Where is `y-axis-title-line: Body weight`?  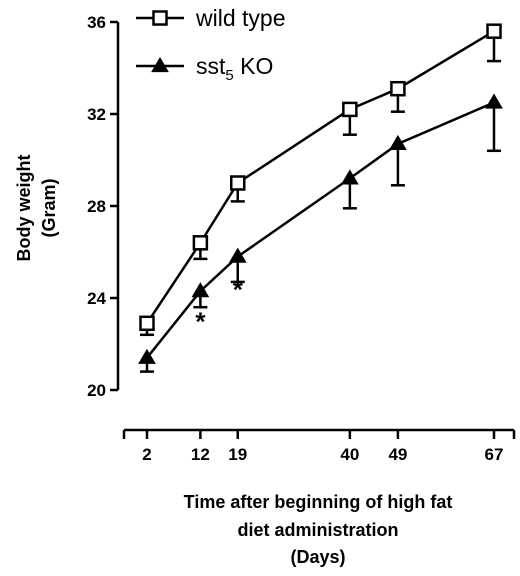 y-axis-title-line: Body weight is located at coordinates (24, 207).